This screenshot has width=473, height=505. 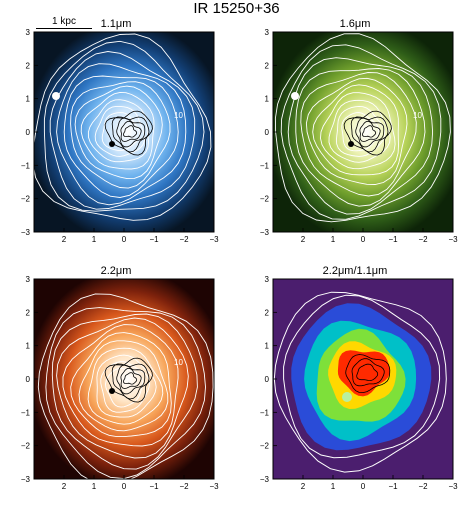 What do you see at coordinates (355, 24) in the screenshot?
I see `panel-title: 1.6μm` at bounding box center [355, 24].